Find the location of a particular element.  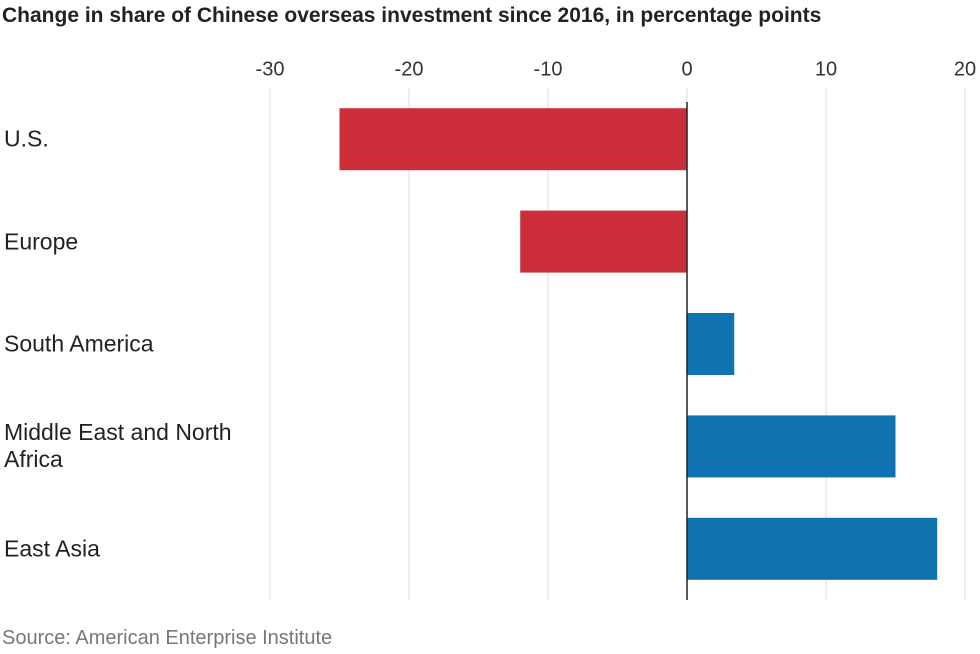

x-tick-label: 0 is located at coordinates (686, 69).